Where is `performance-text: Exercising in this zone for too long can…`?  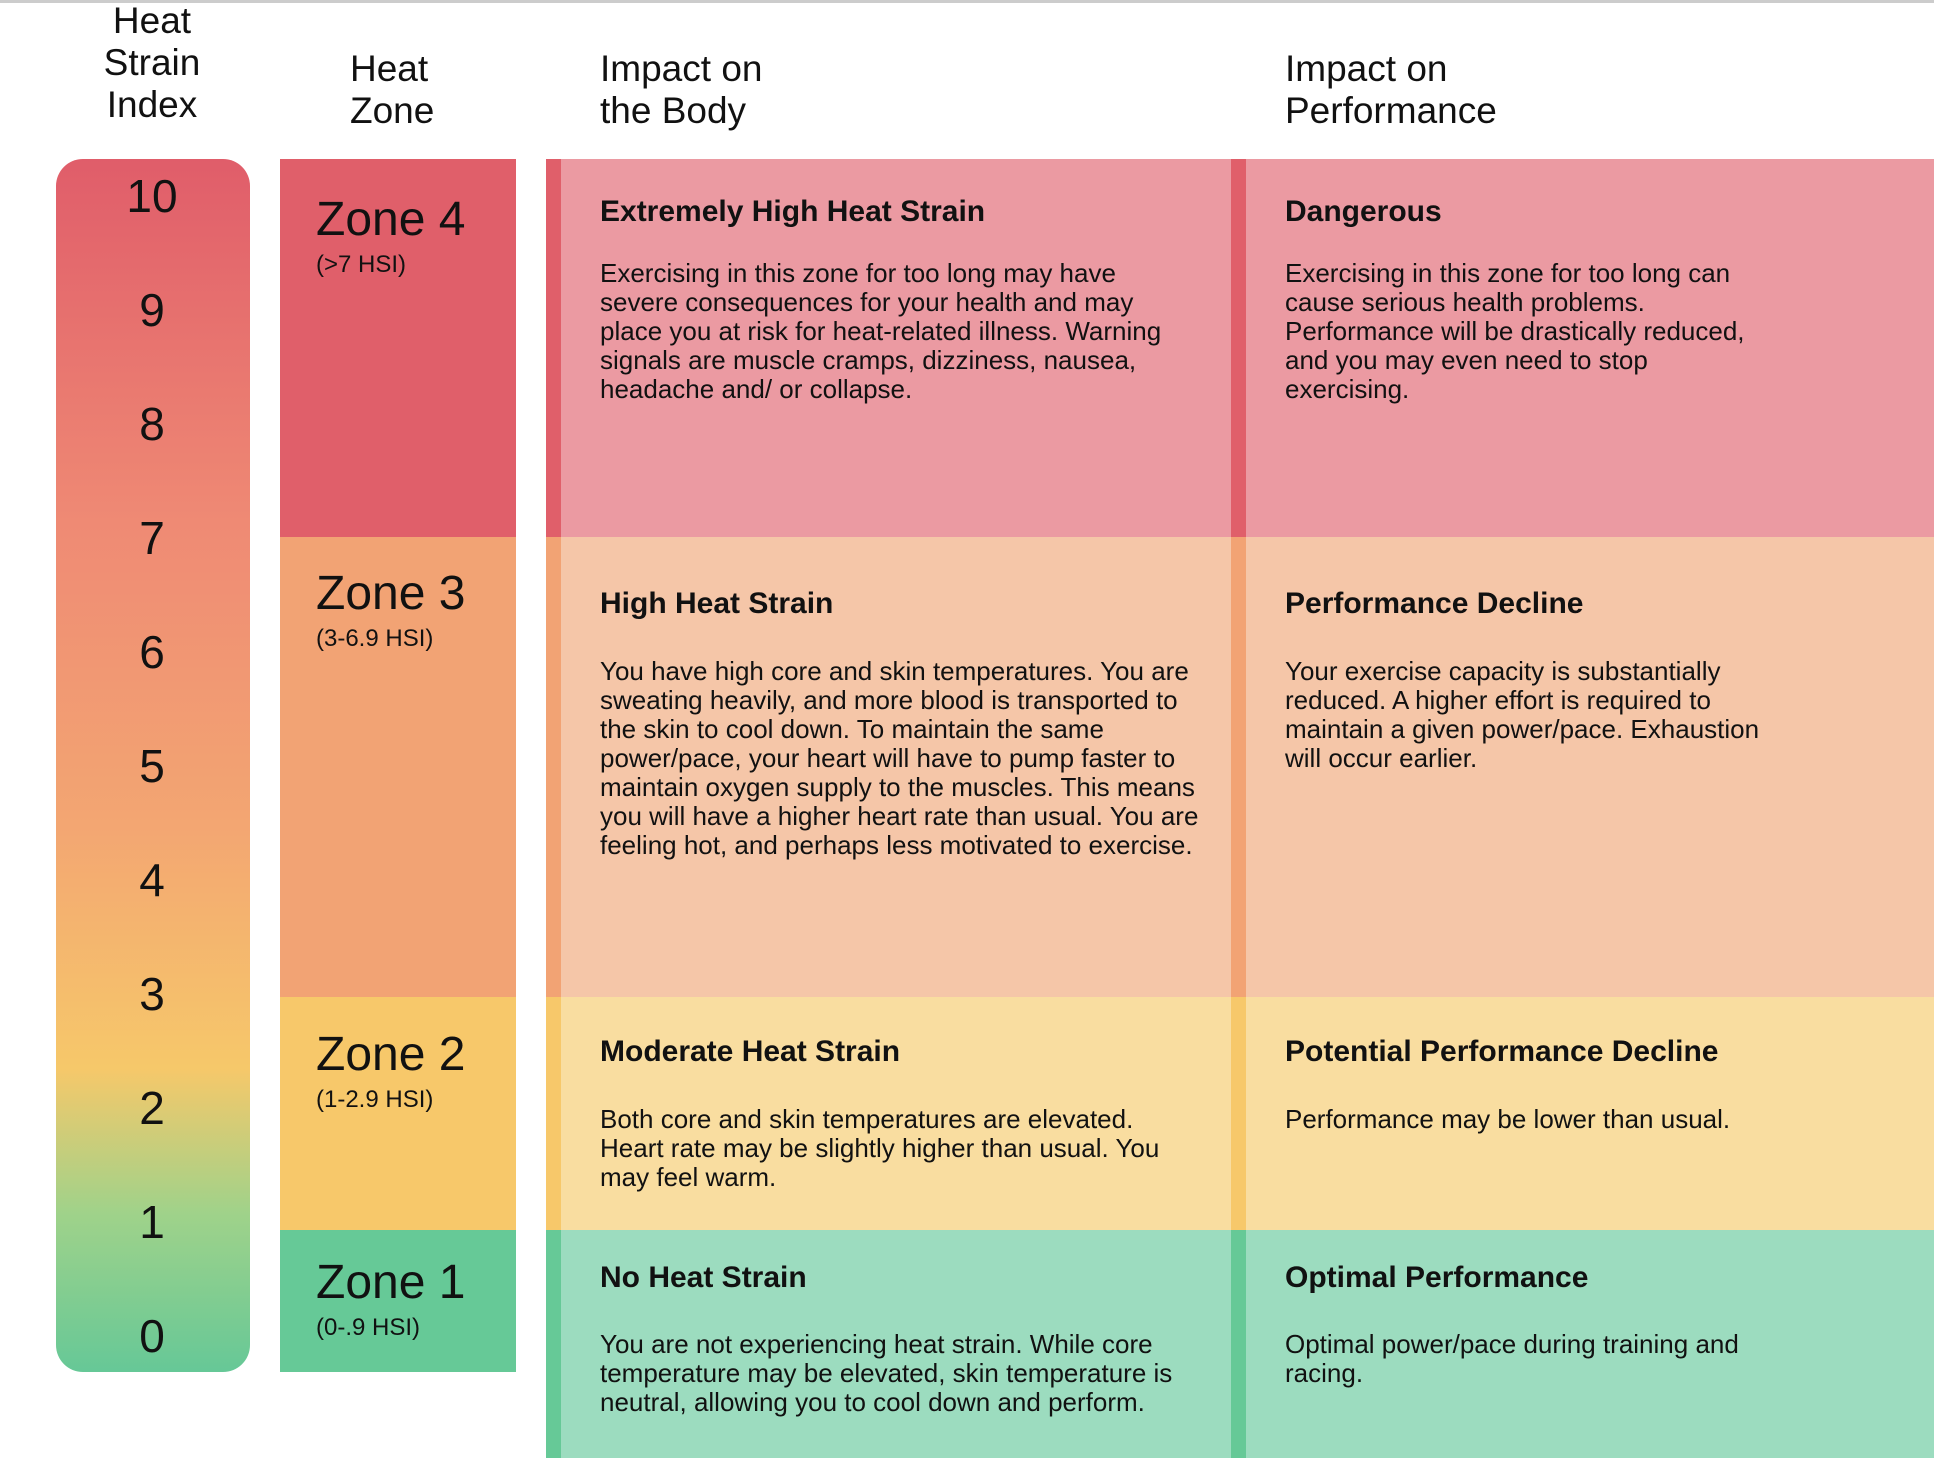 performance-text: Exercising in this zone for too long can… is located at coordinates (1515, 331).